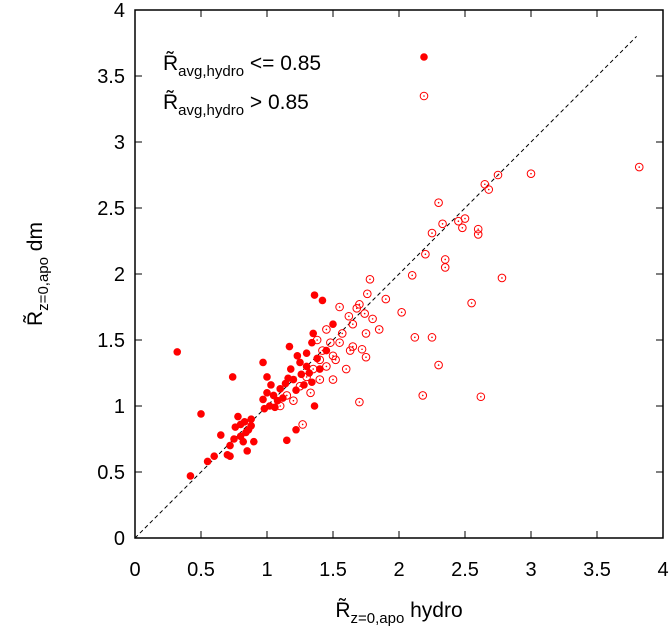  What do you see at coordinates (398, 570) in the screenshot?
I see `x-tick-label: 2` at bounding box center [398, 570].